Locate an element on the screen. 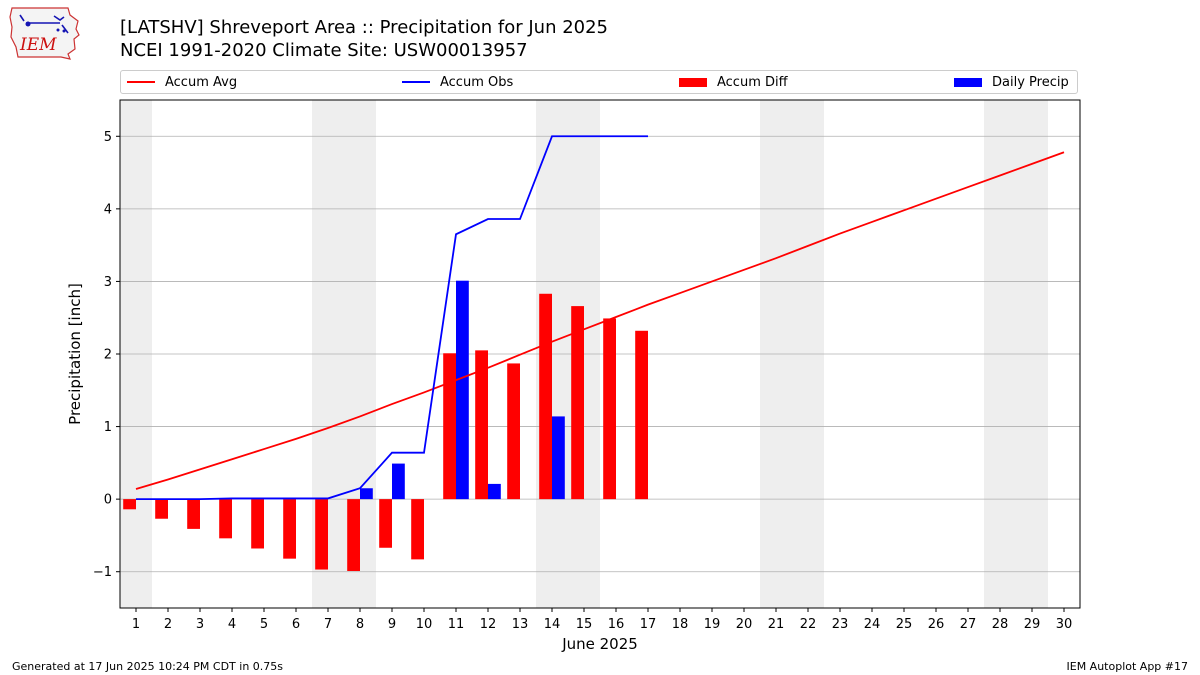  legend-swatch-daily-precip is located at coordinates (968, 82).